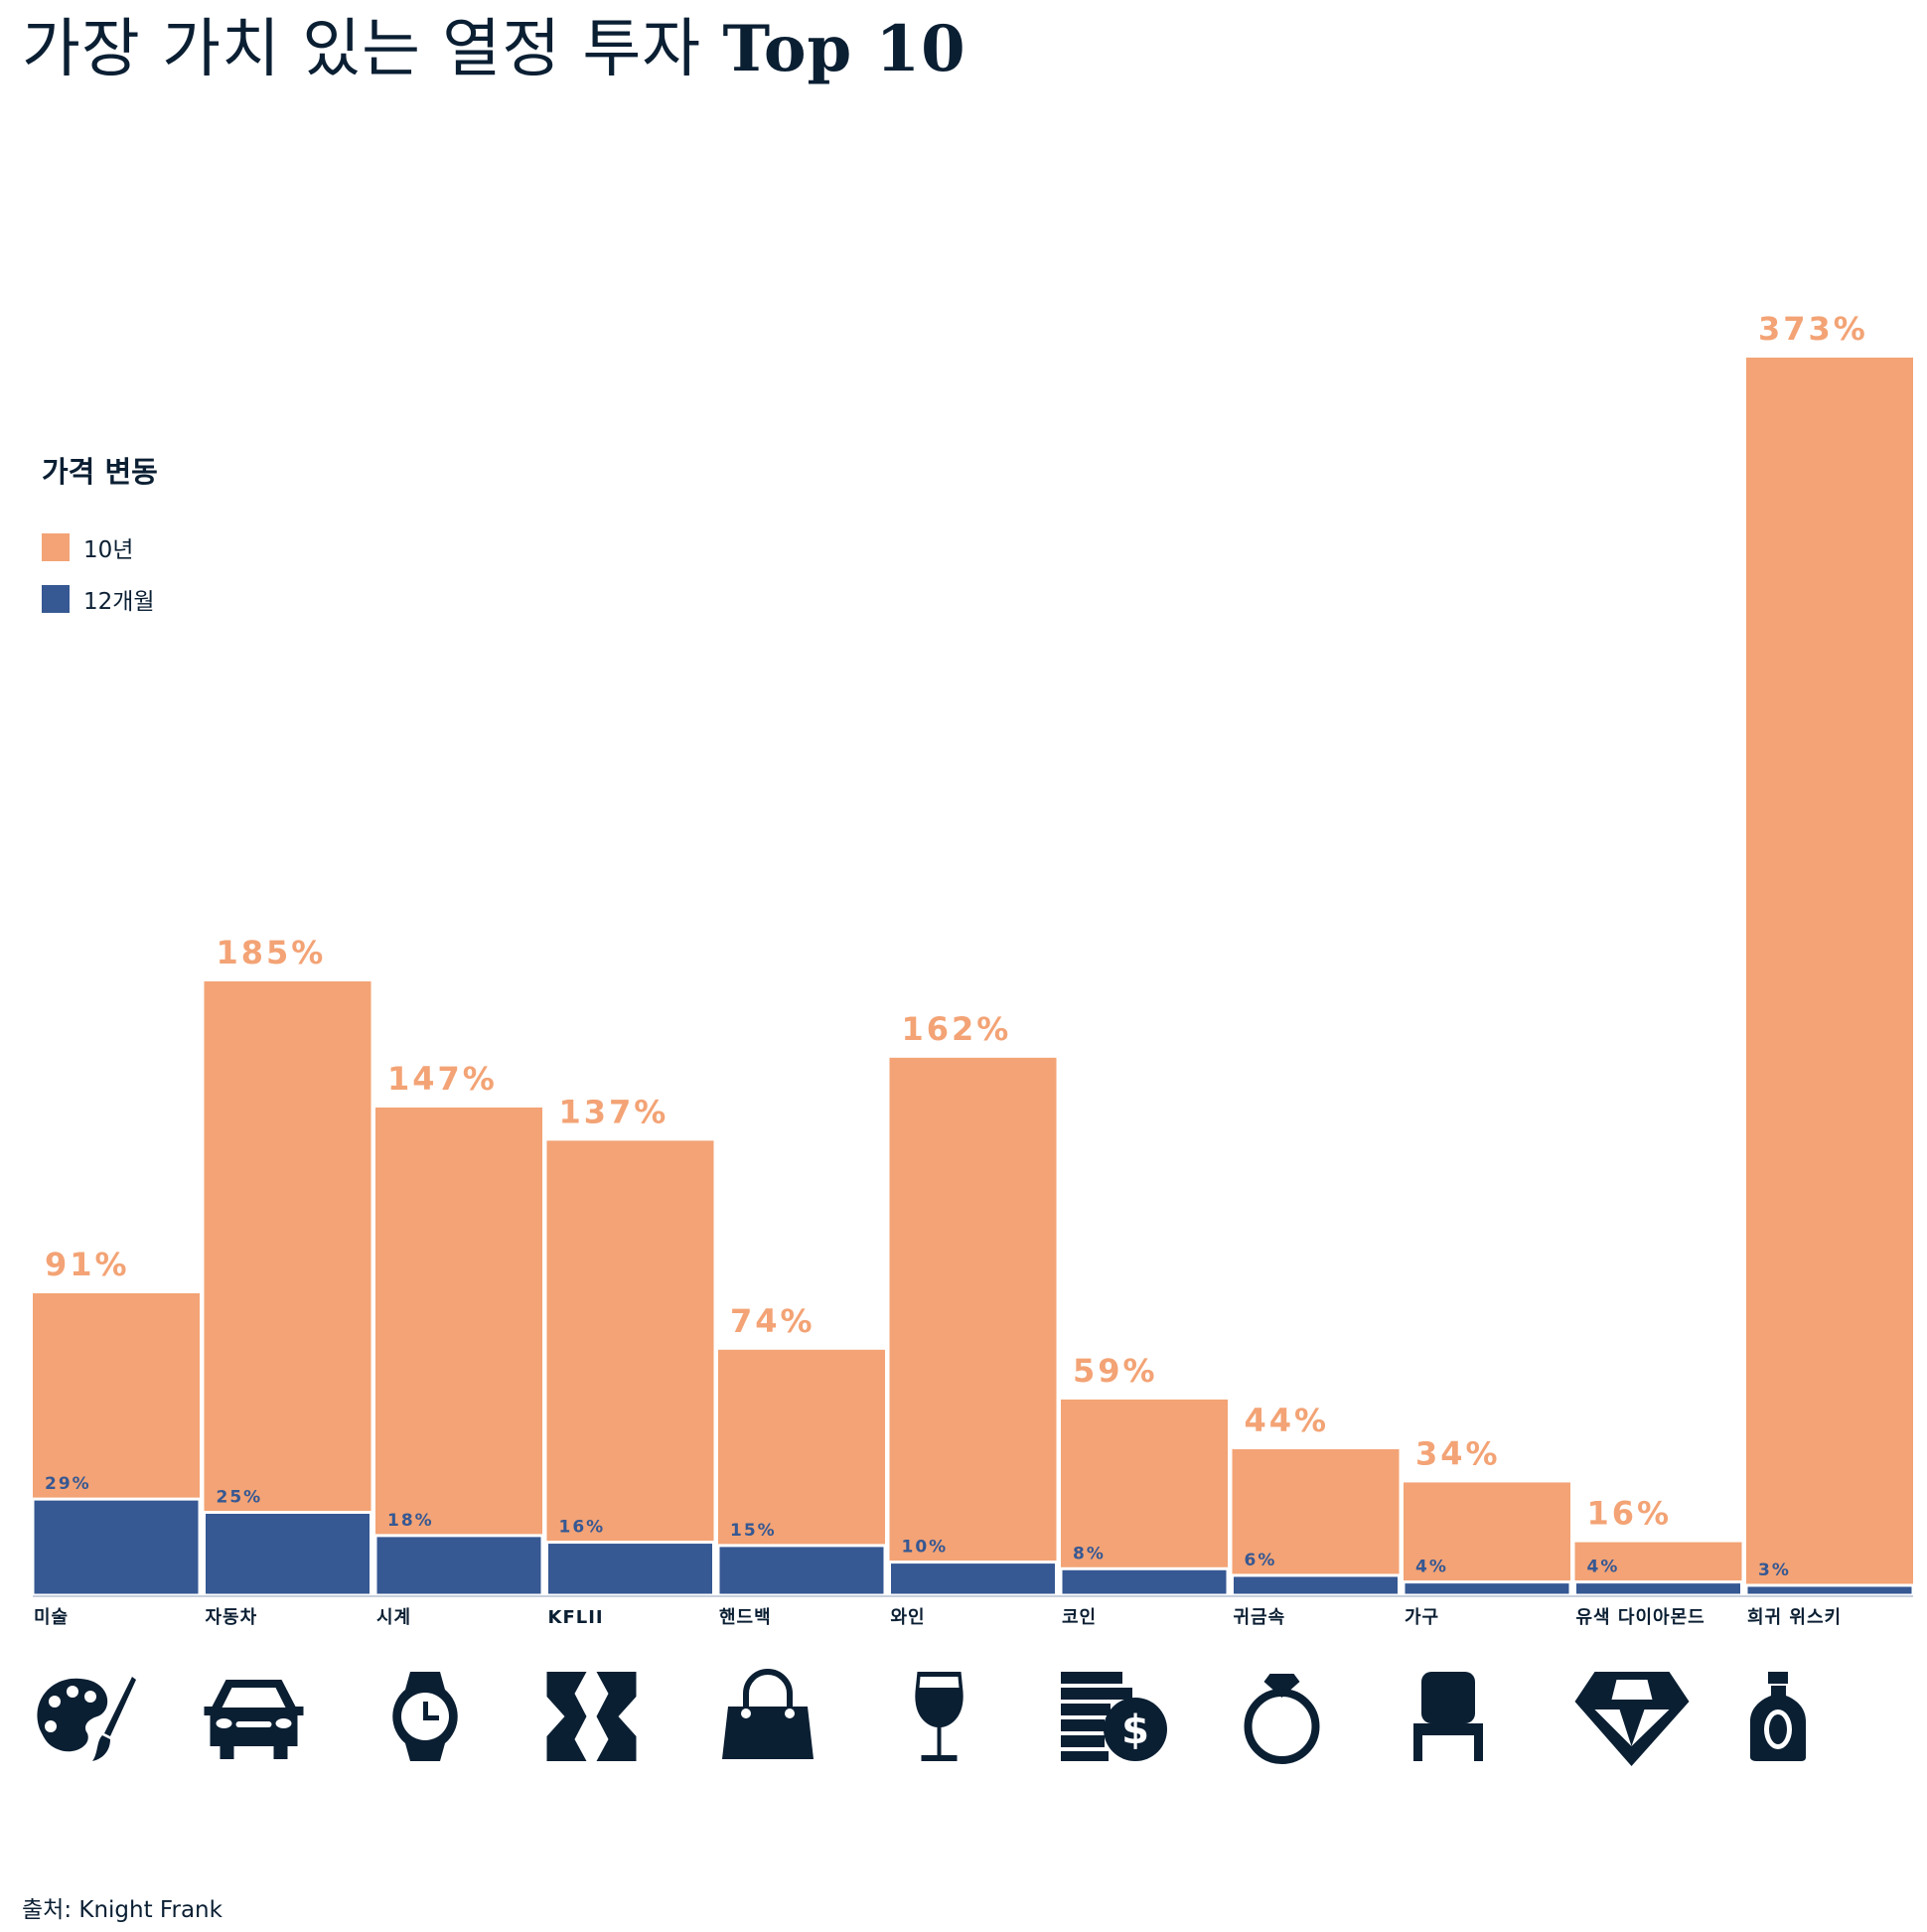  Describe the element at coordinates (583, 1528) in the screenshot. I see `data-label-12m: 16%` at that location.